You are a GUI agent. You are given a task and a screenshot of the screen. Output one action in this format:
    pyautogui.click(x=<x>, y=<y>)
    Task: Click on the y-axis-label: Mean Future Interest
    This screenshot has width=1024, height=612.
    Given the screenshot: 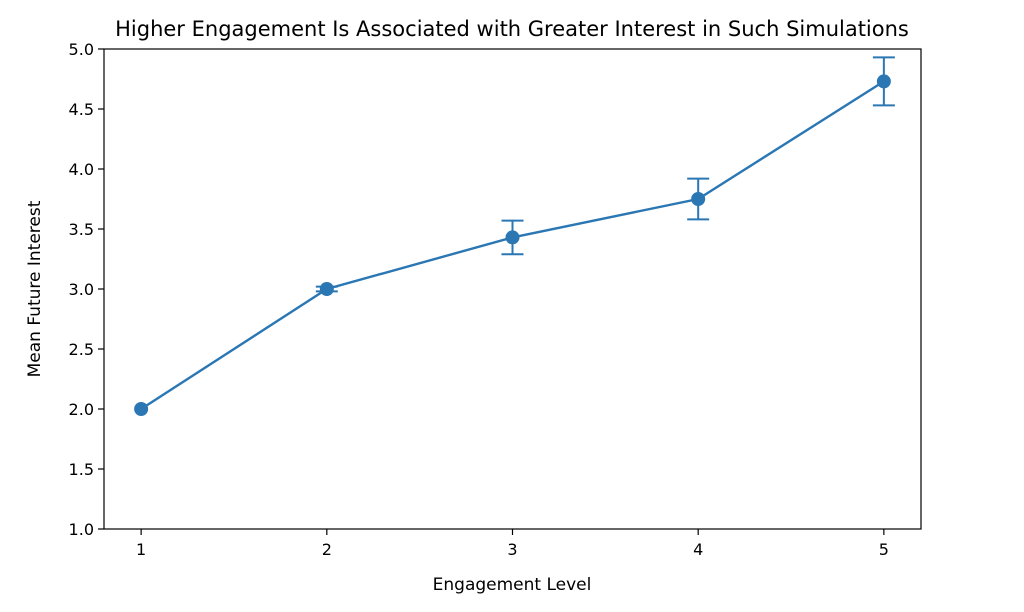 What is the action you would take?
    pyautogui.click(x=35, y=288)
    